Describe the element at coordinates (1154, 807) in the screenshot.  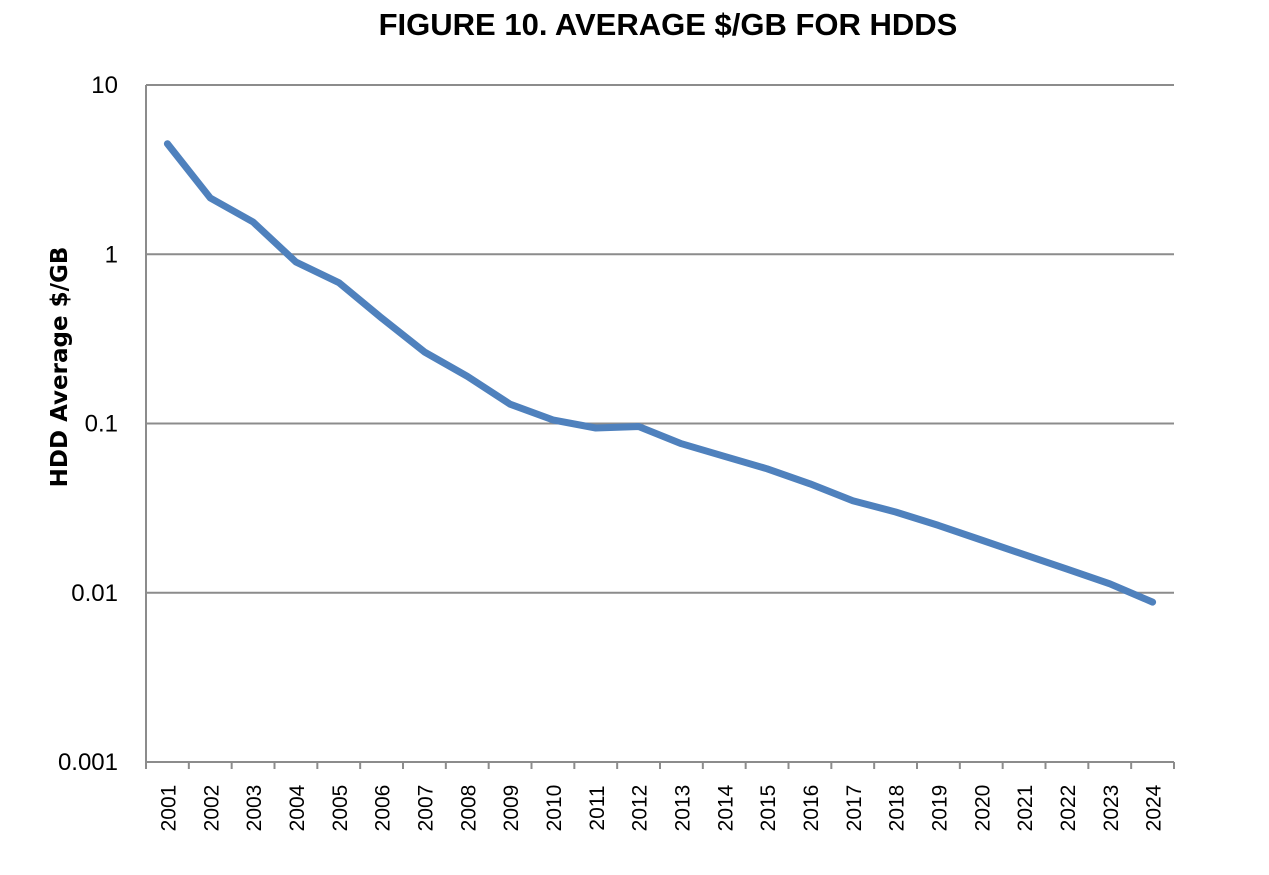
I see `x-tick-label: 2024` at that location.